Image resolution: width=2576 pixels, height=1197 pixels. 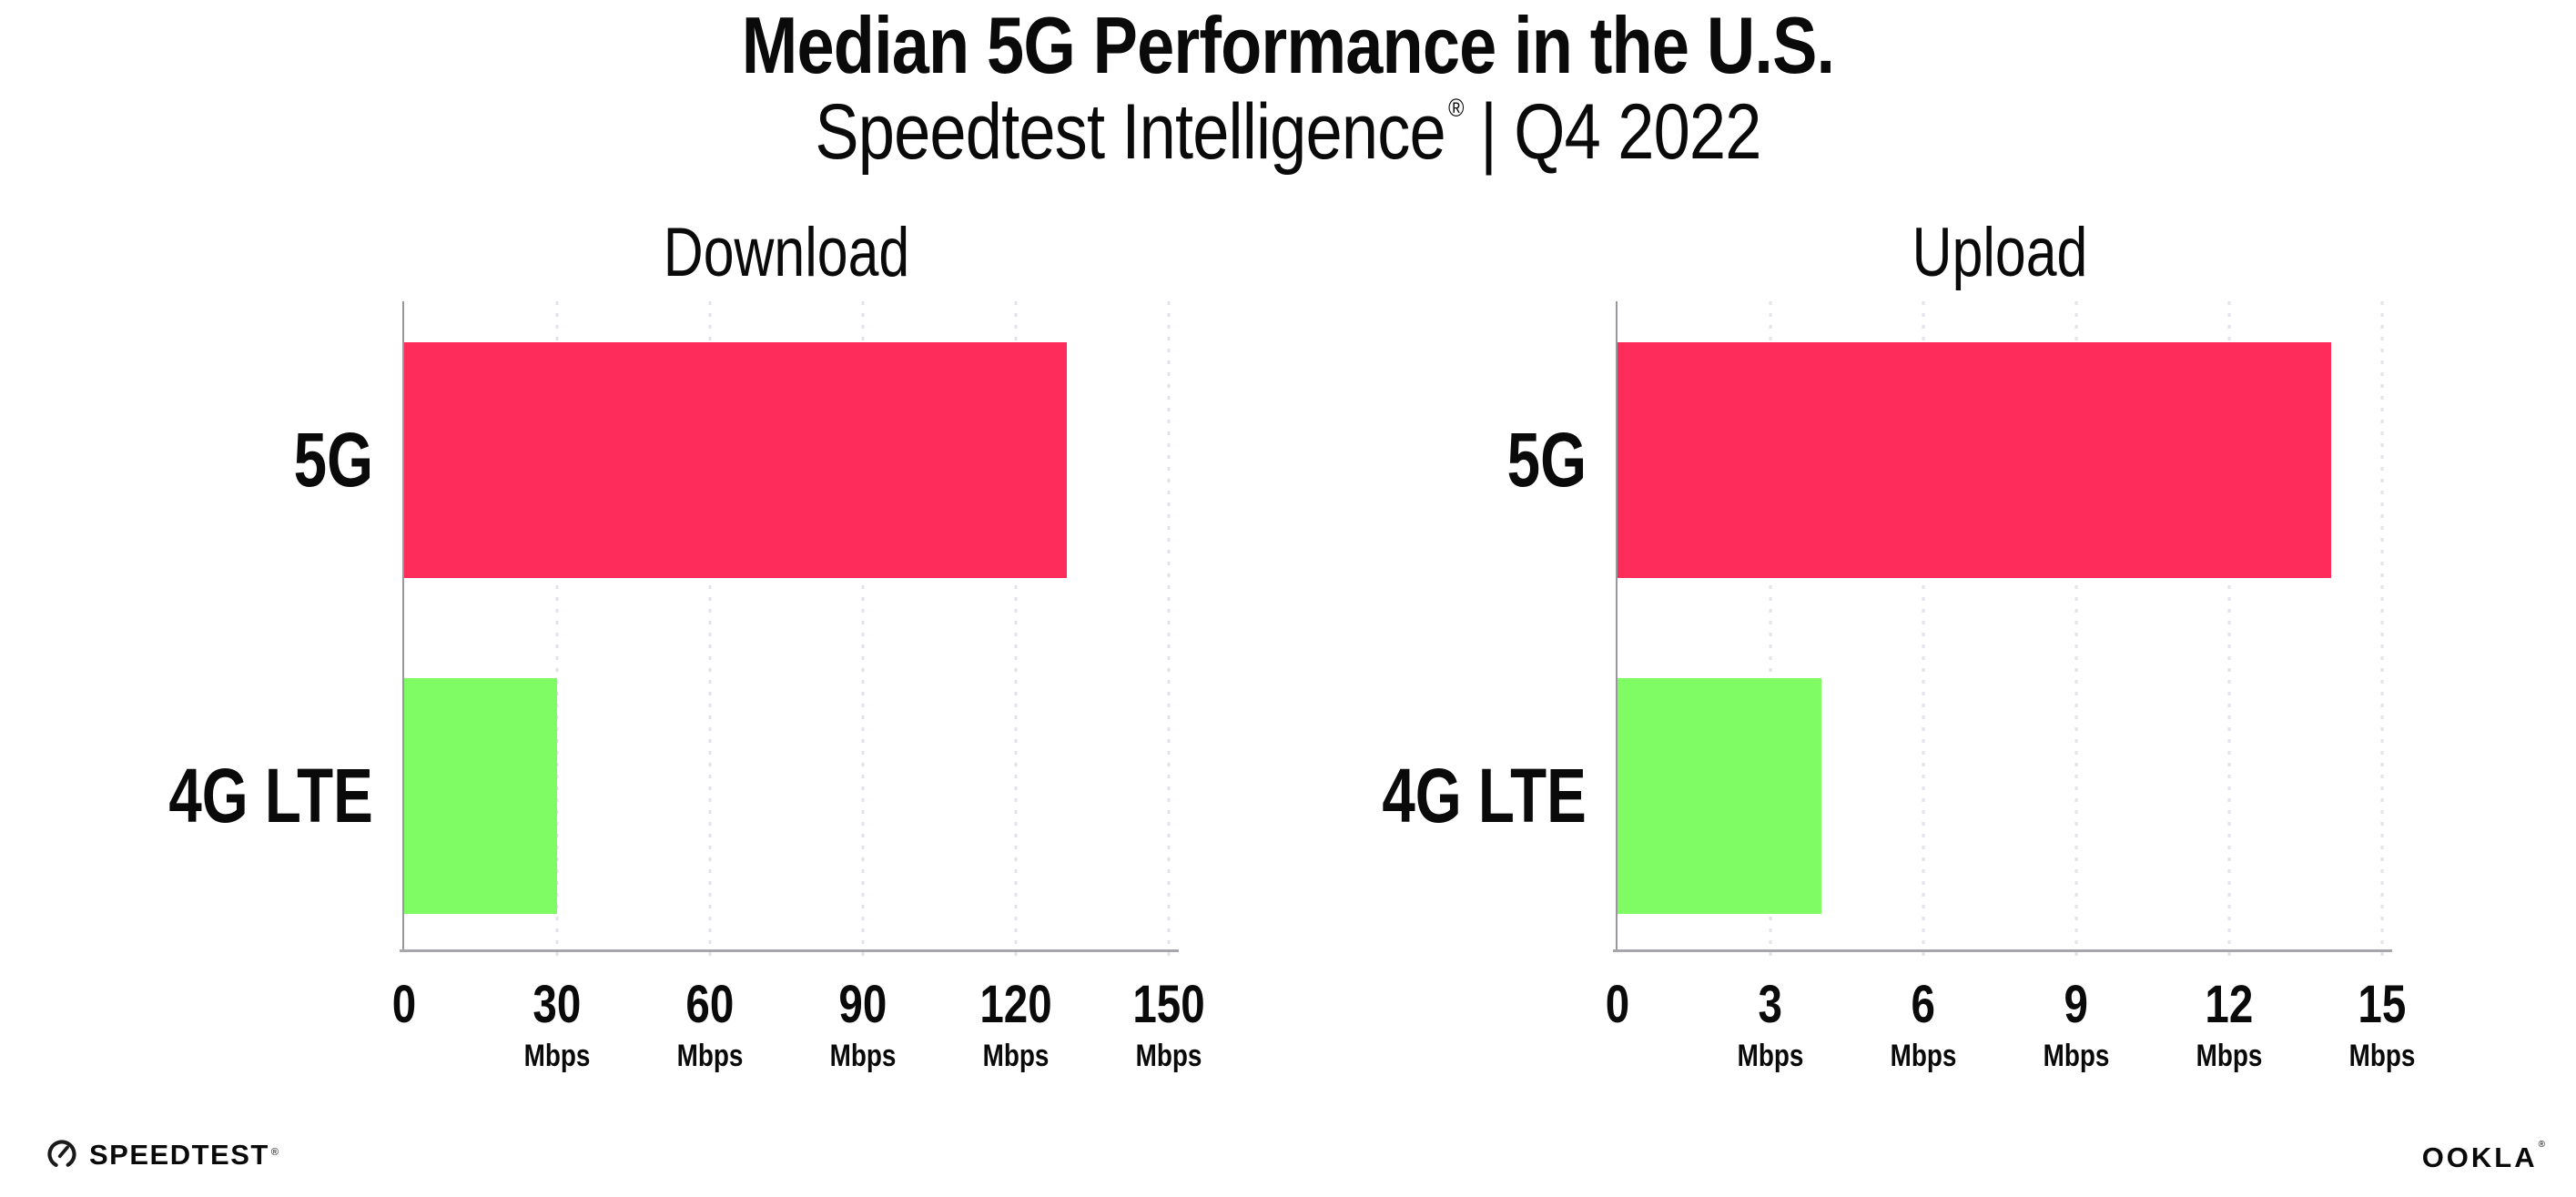 What do you see at coordinates (2229, 1005) in the screenshot?
I see `x-tick-value: 12` at bounding box center [2229, 1005].